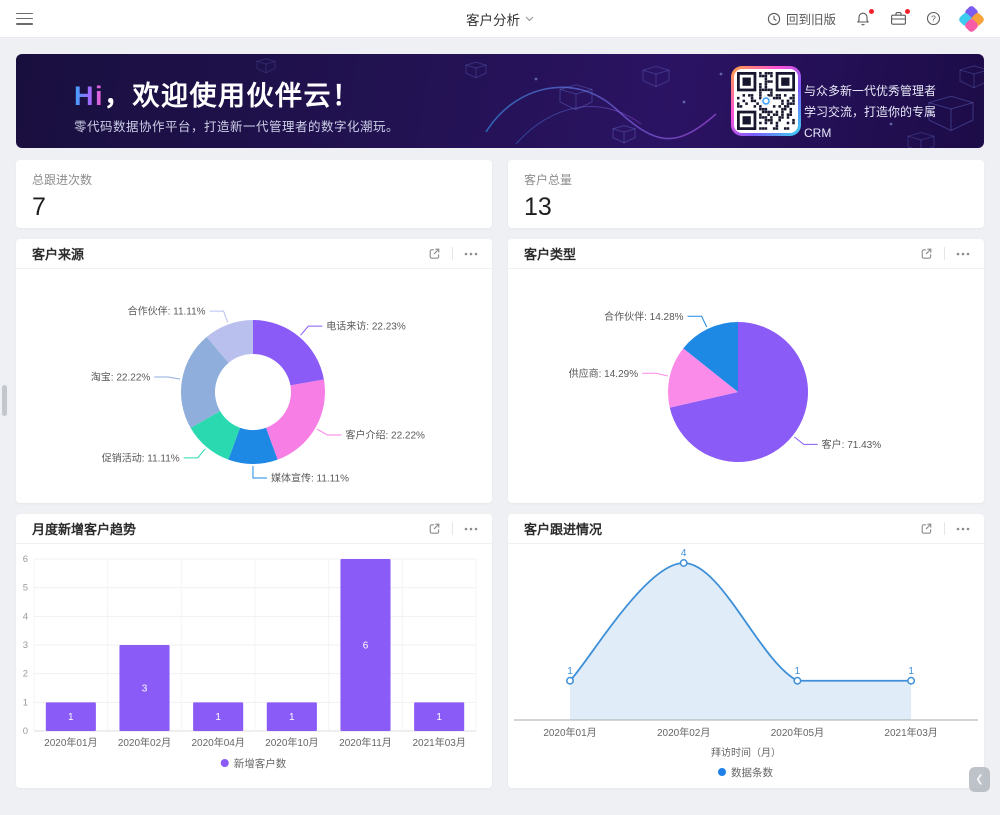 The image size is (1000, 815). I want to click on collapse-widget-button: ❮, so click(979, 779).